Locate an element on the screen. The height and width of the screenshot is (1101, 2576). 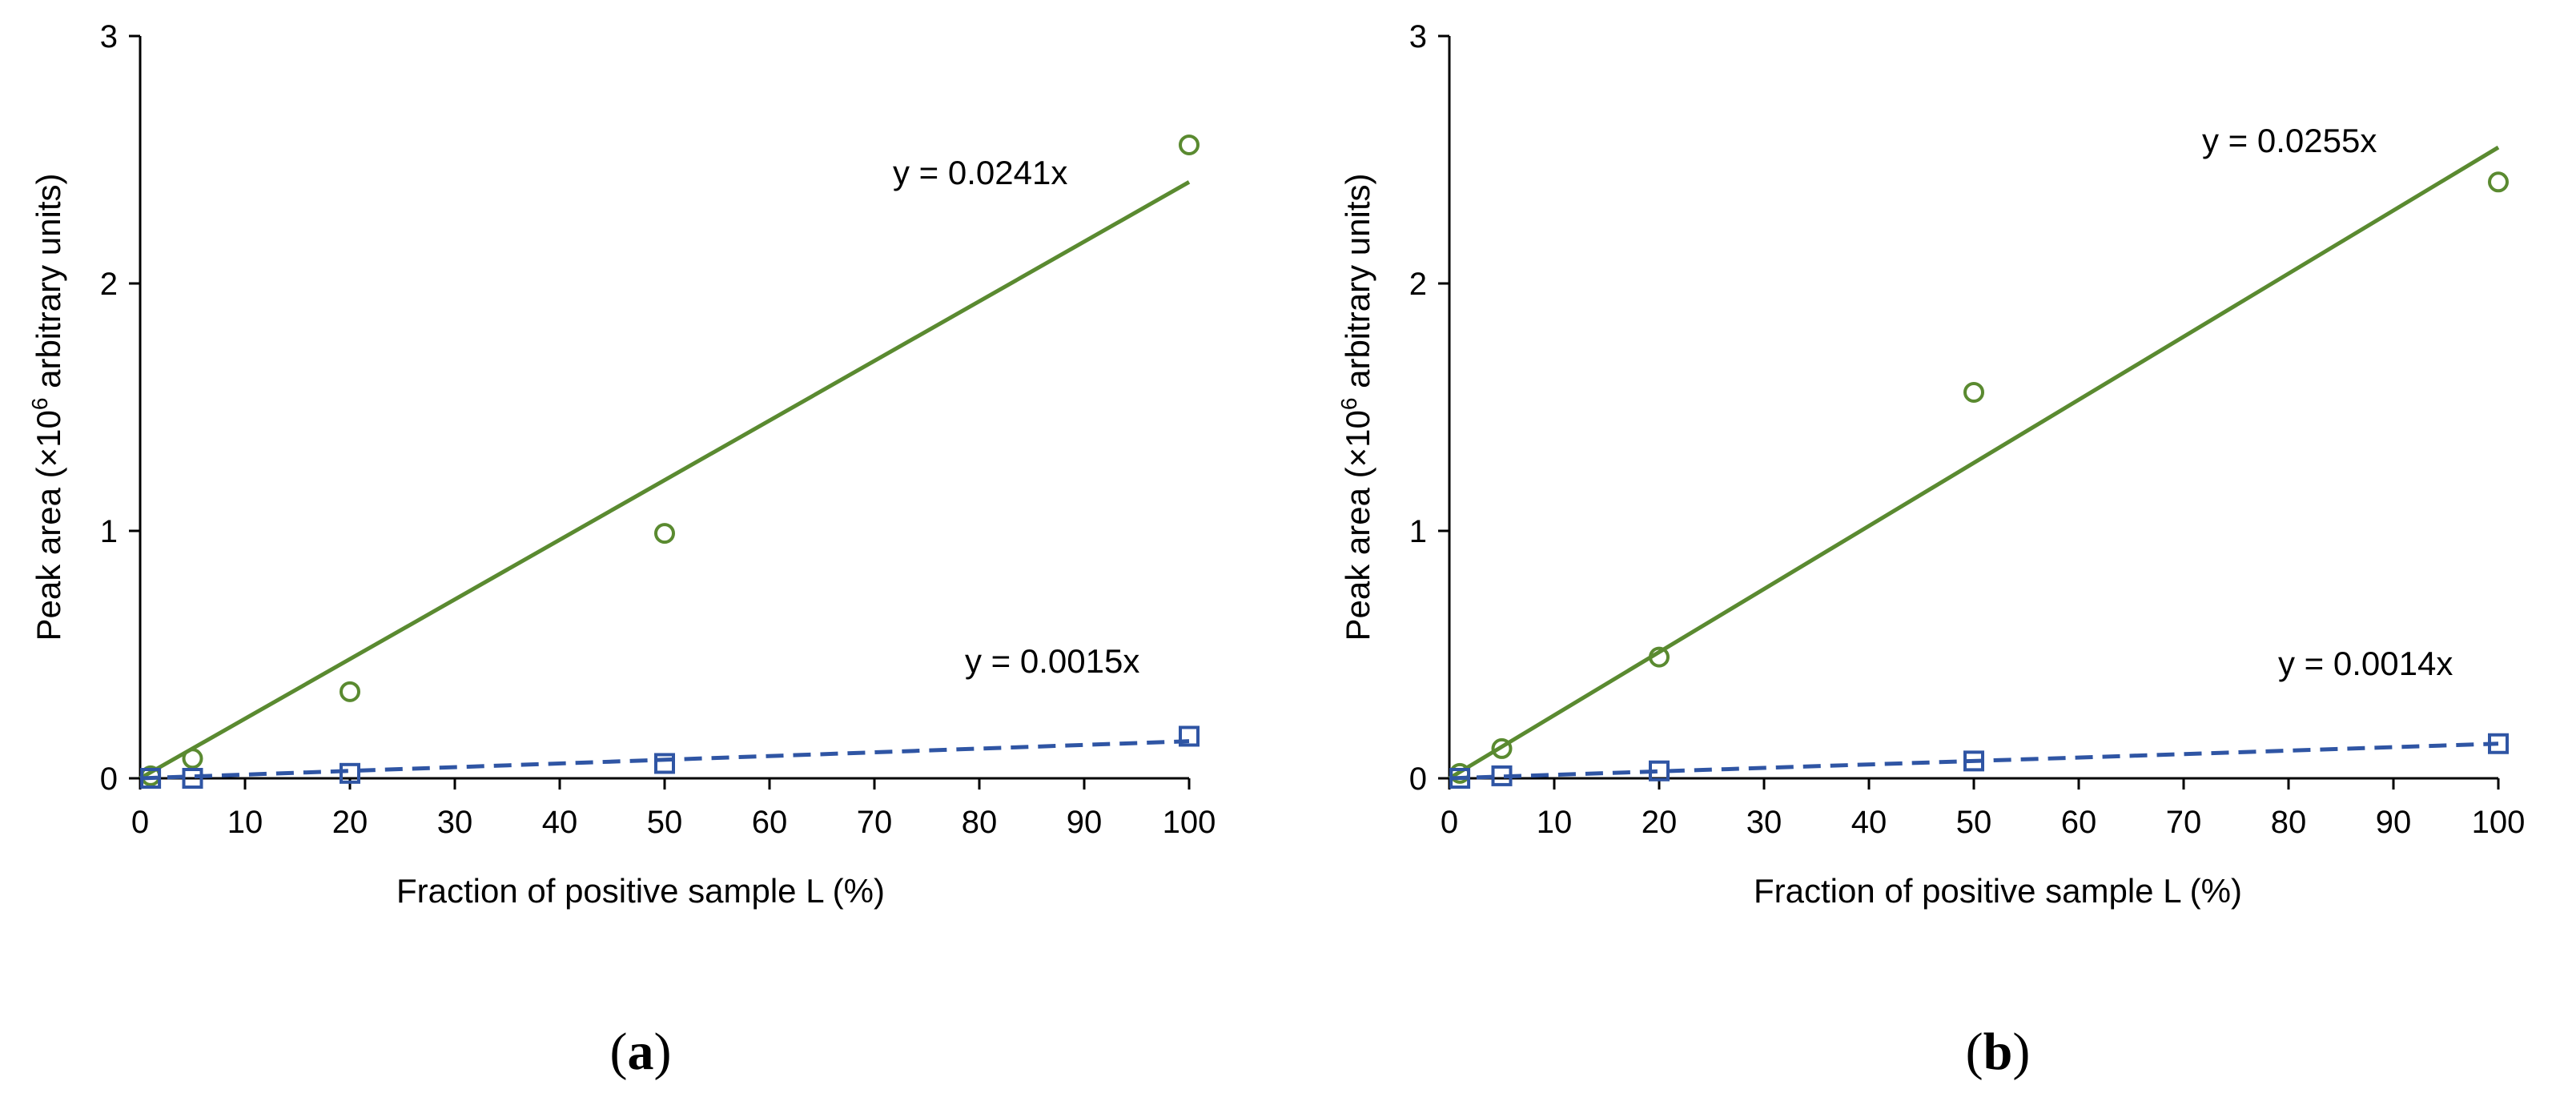
panel-label-letter: a is located at coordinates (641, 1052).